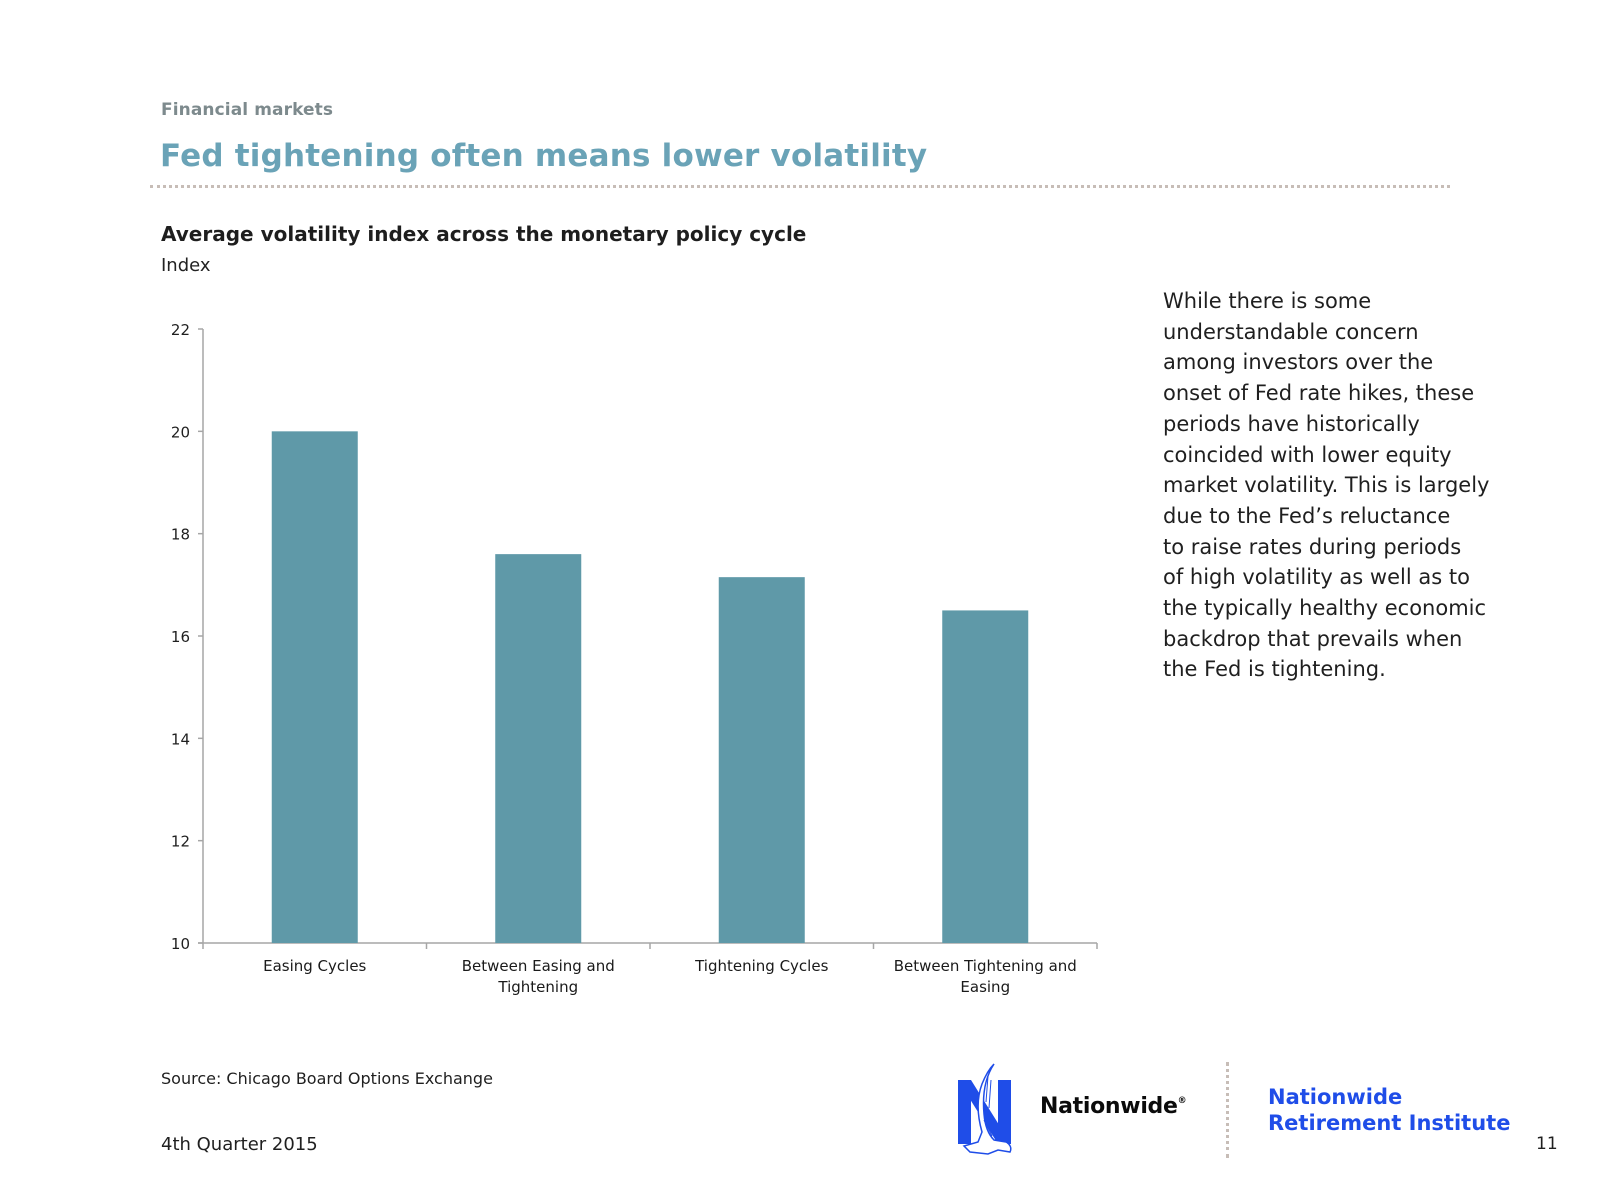 The height and width of the screenshot is (1200, 1600). I want to click on institute-line-1: Nationwide, so click(1335, 1097).